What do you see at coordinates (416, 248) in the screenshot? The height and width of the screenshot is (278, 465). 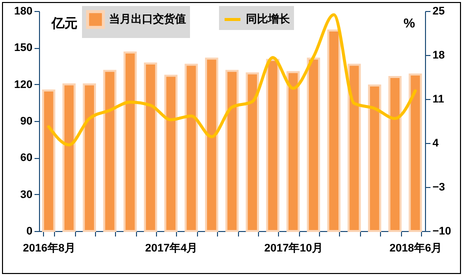 I see `x-tick-label: 2018年6月` at bounding box center [416, 248].